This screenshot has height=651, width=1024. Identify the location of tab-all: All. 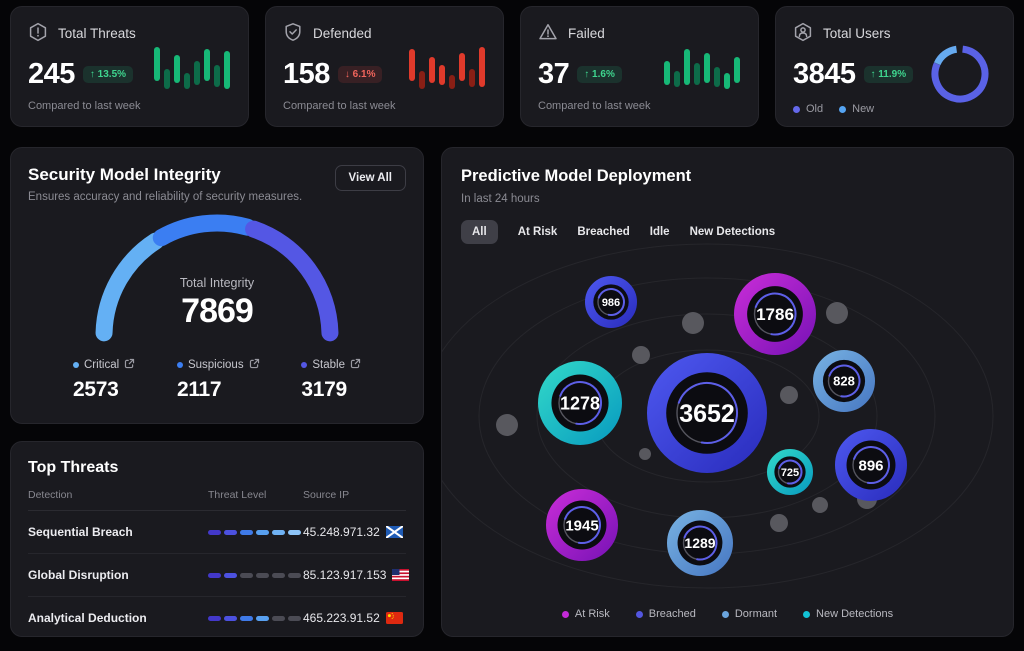
(479, 232).